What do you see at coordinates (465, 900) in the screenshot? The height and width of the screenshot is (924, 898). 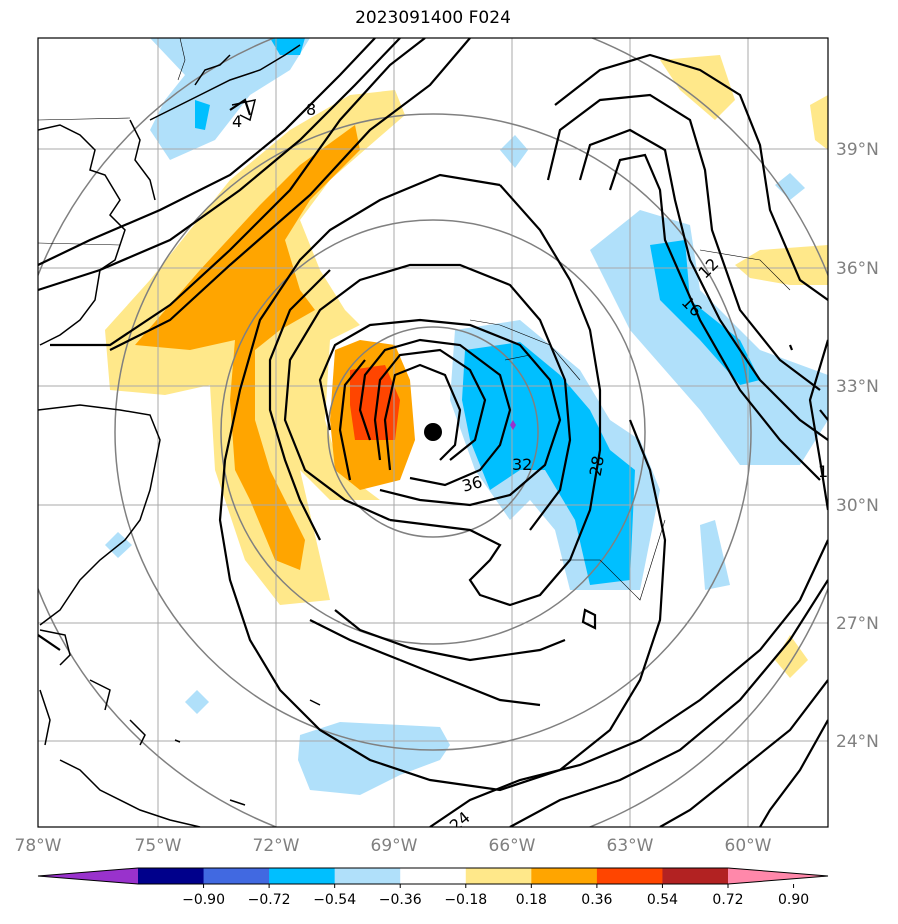 I see `colorbar-tick-label: −0.18` at bounding box center [465, 900].